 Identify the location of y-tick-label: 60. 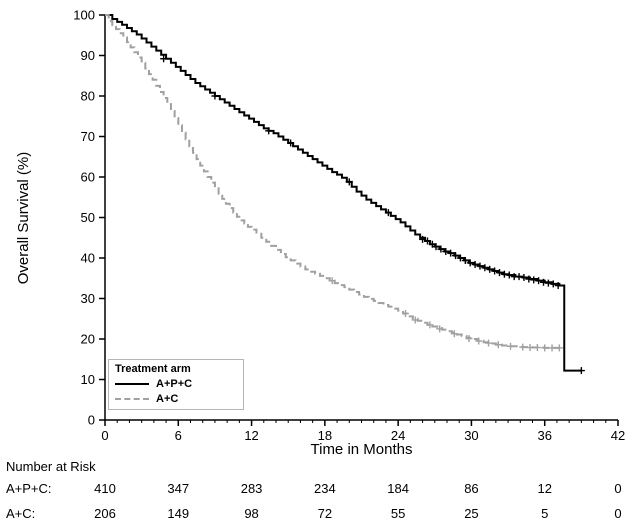
(88, 177).